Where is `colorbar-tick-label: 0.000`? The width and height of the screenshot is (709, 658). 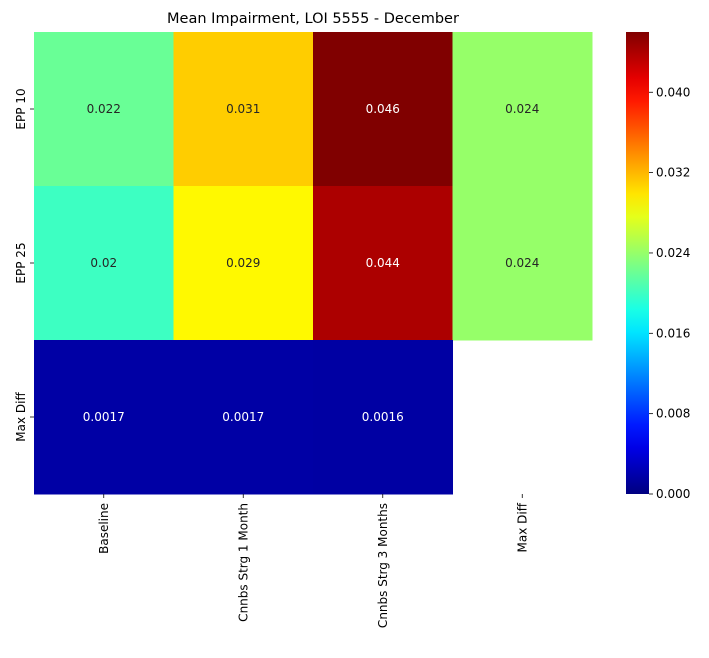
colorbar-tick-label: 0.000 is located at coordinates (673, 494).